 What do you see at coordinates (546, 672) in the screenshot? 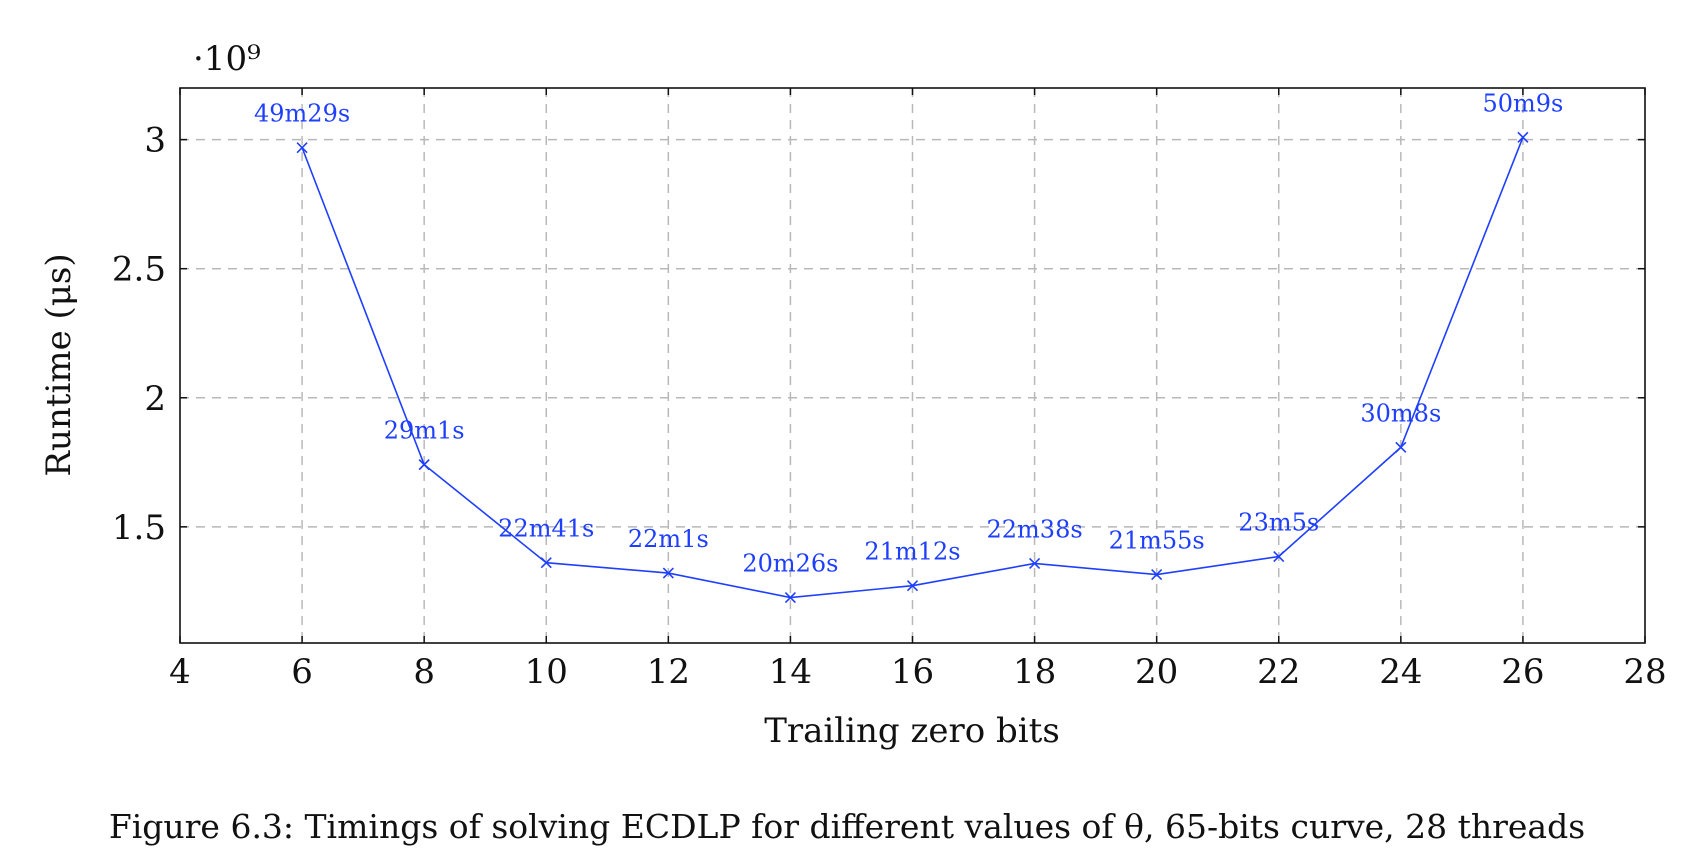
I see `x-tick-label: 10` at bounding box center [546, 672].